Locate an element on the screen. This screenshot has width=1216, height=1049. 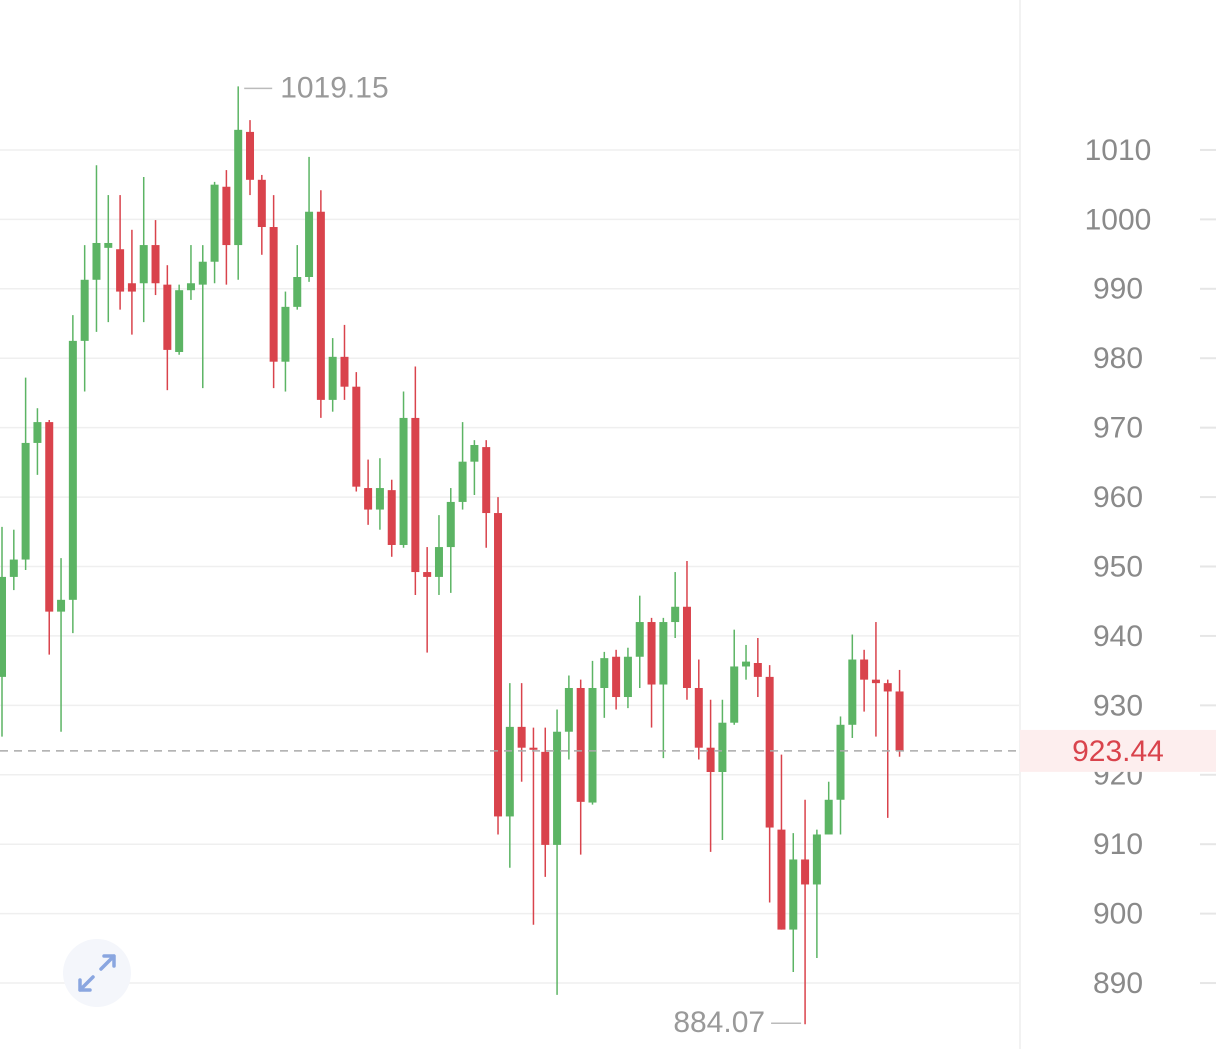
y-tick-label: 980 is located at coordinates (1118, 358).